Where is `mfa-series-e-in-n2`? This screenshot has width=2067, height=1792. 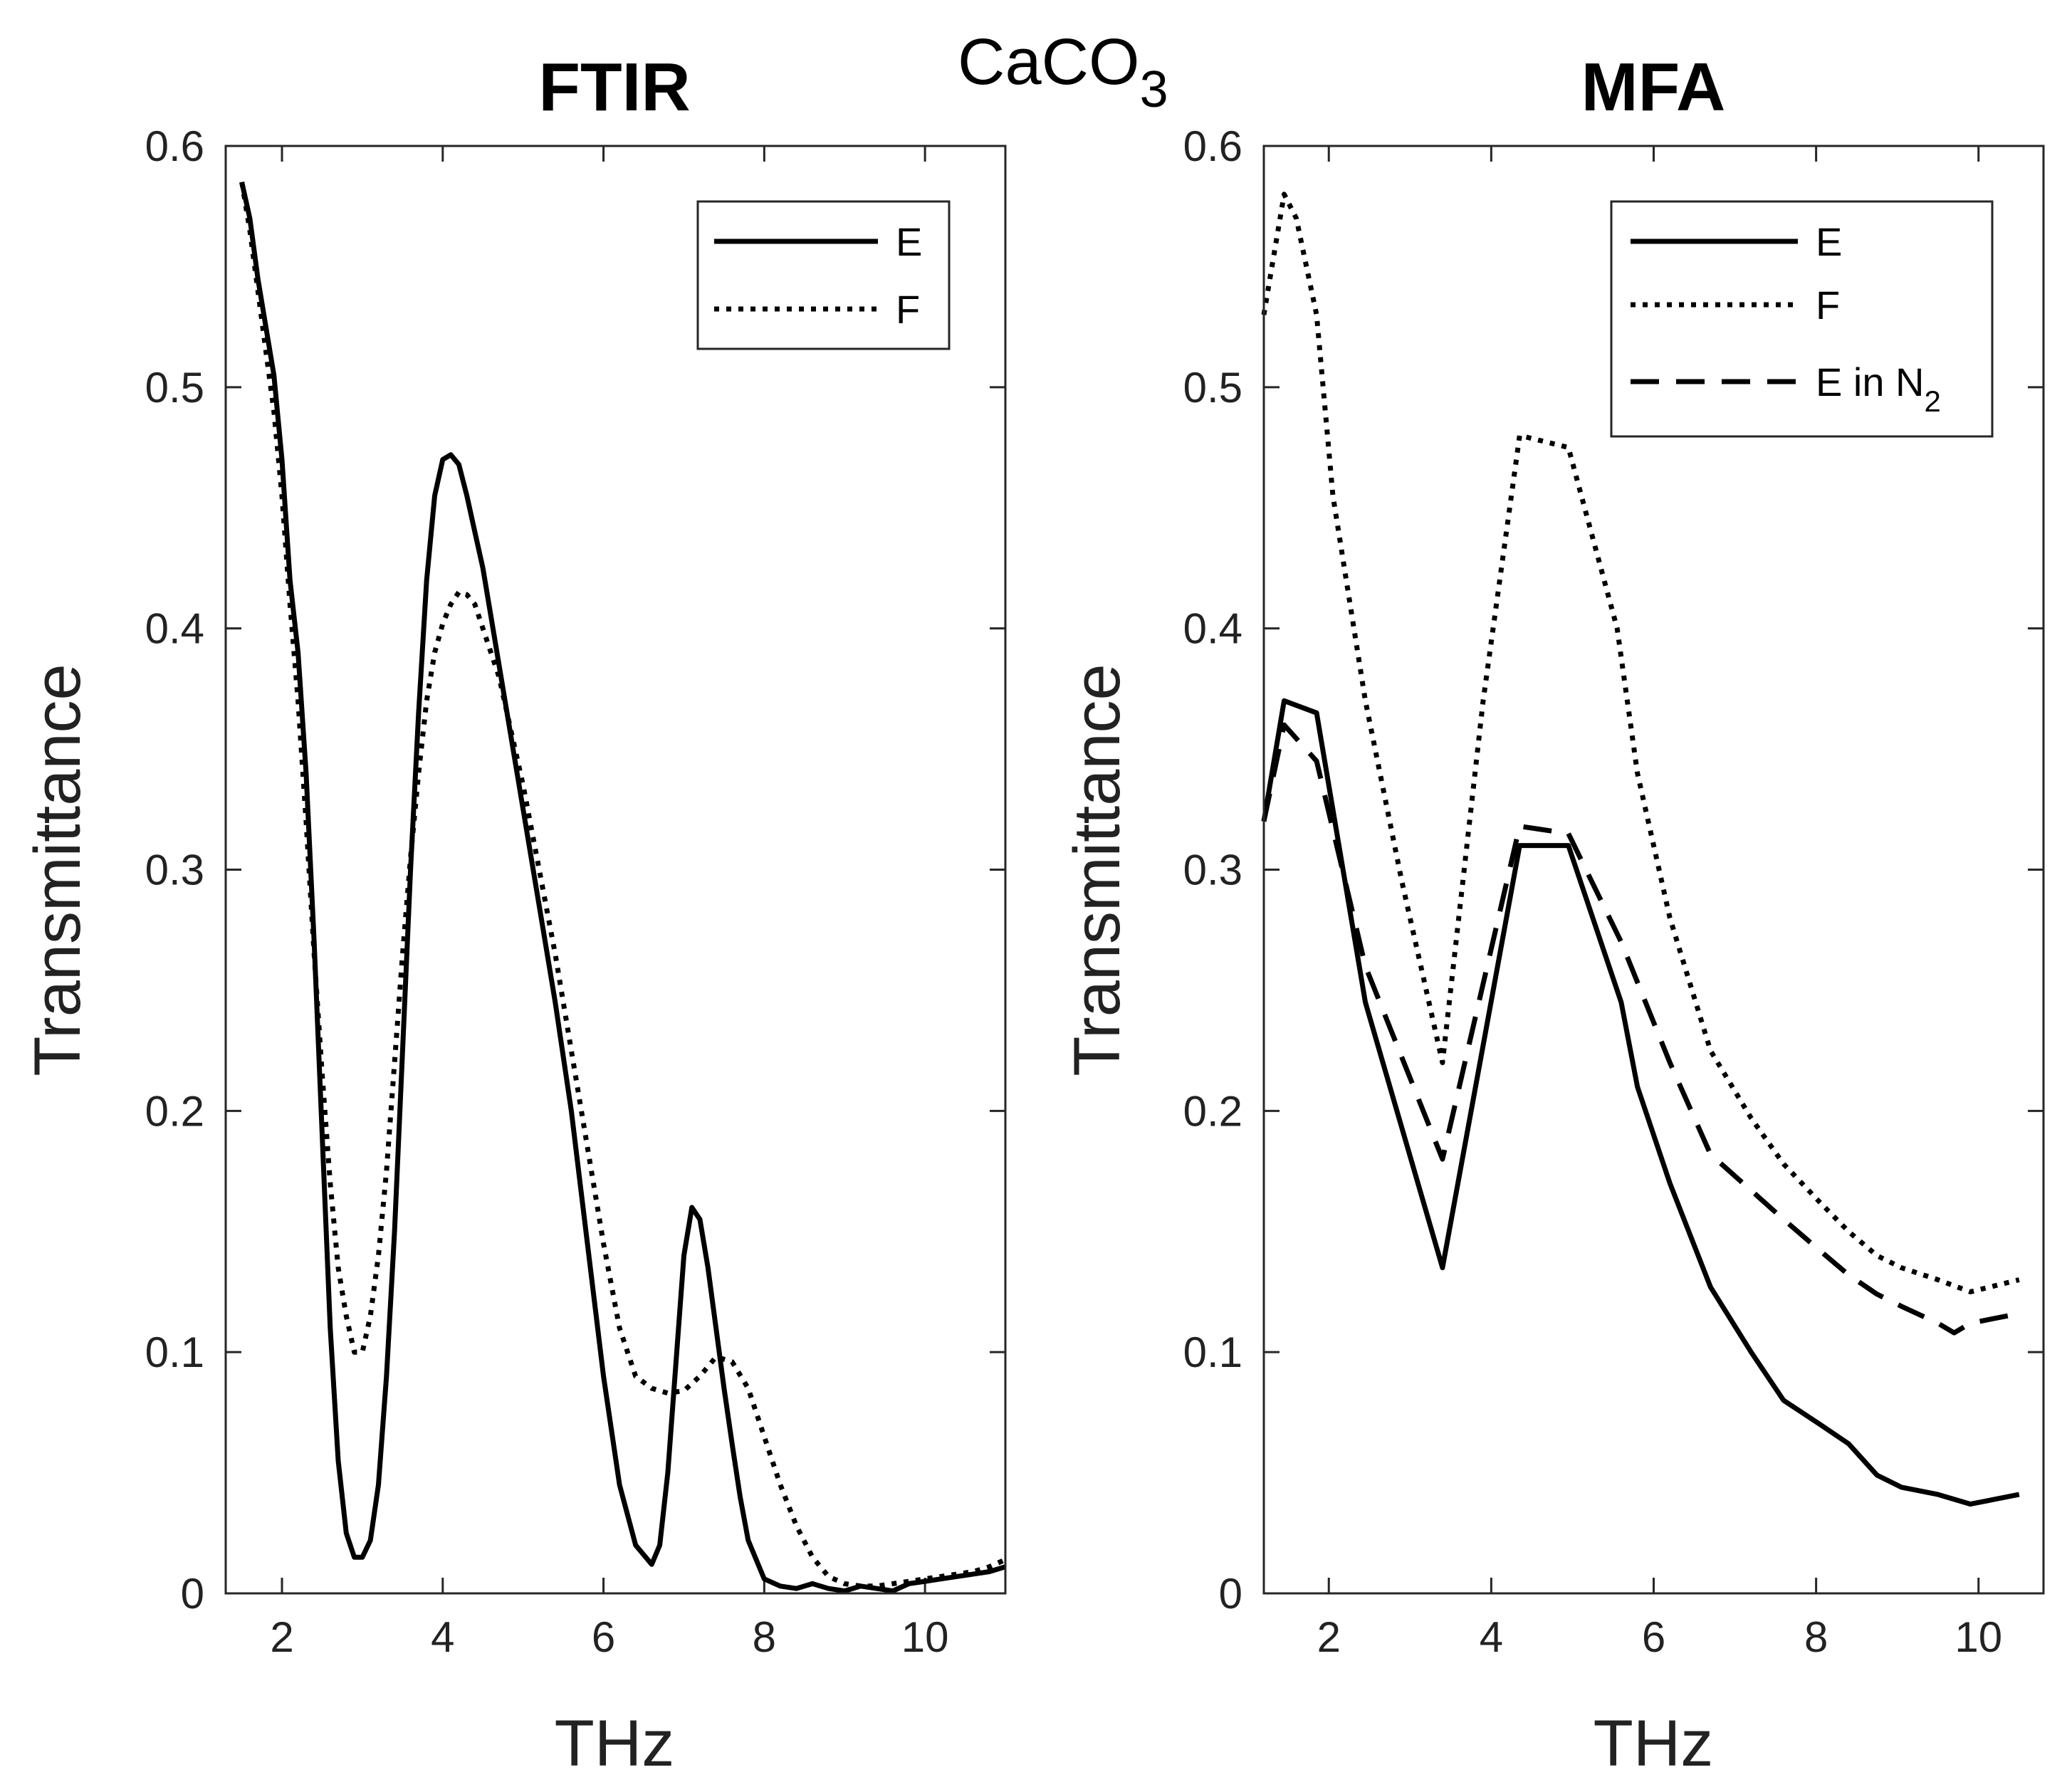 mfa-series-e-in-n2 is located at coordinates (1640, 1029).